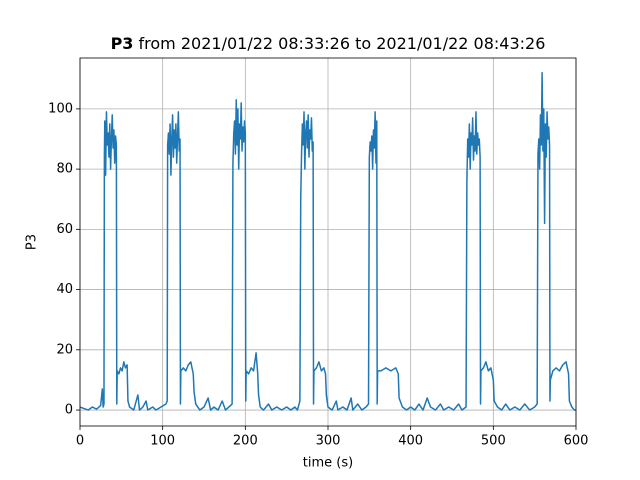 This screenshot has height=480, width=640. What do you see at coordinates (162, 441) in the screenshot?
I see `x-tick-label: 100` at bounding box center [162, 441].